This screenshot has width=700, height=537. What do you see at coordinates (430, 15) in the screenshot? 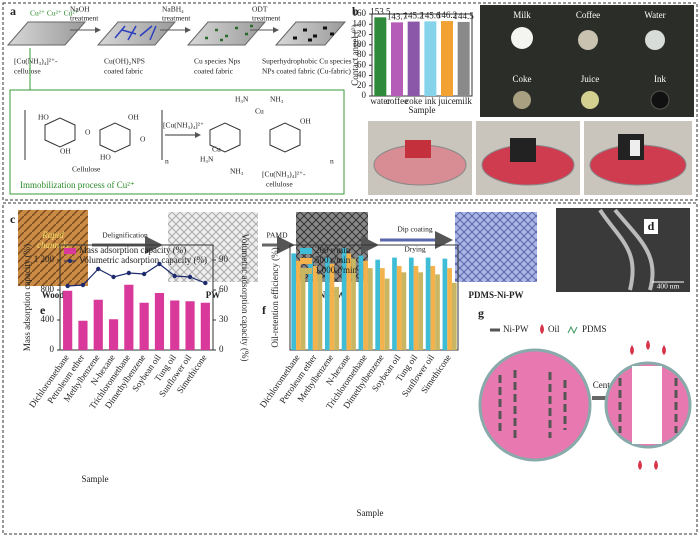
I see `value-label: 145.6` at bounding box center [430, 15].